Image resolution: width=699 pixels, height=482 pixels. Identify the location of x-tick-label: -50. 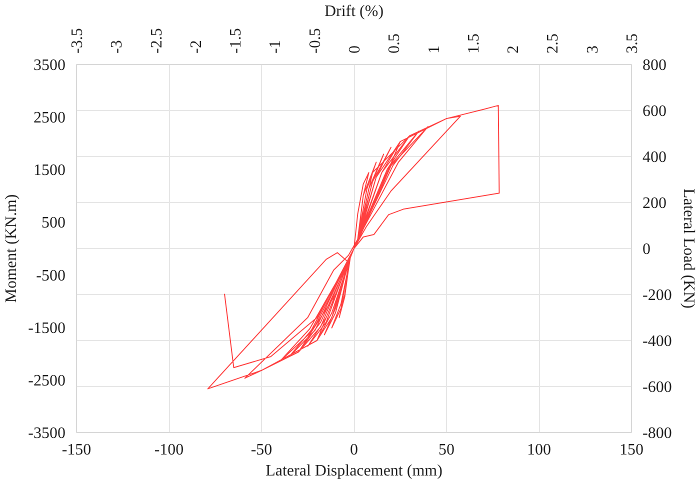
(261, 450).